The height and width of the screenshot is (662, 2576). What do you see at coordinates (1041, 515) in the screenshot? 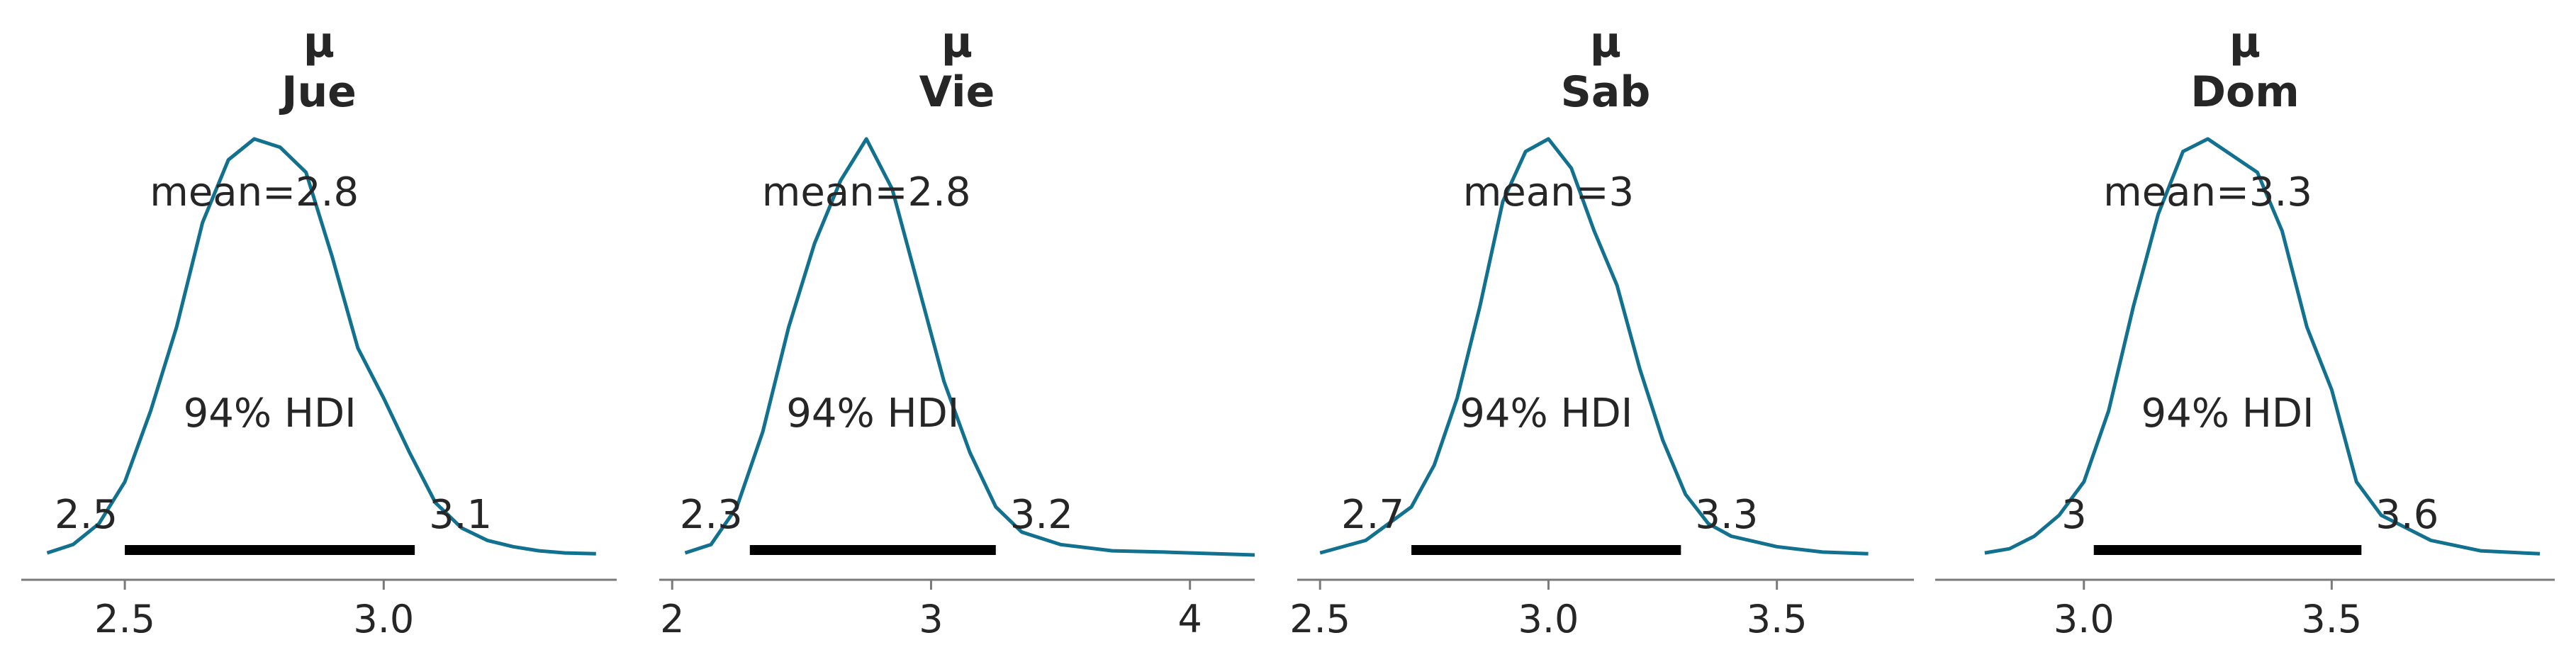
I see `hdi-upper-label: 3.2` at bounding box center [1041, 515].